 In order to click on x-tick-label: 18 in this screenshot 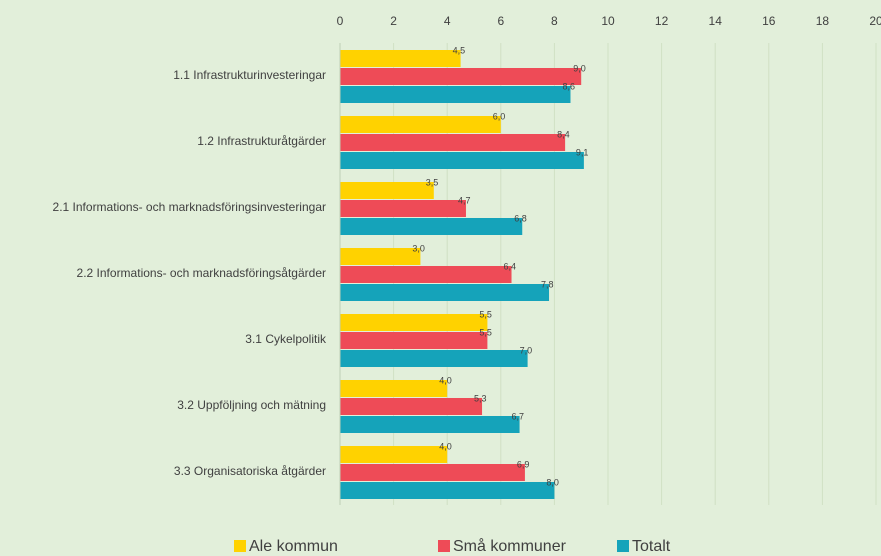, I will do `click(823, 21)`.